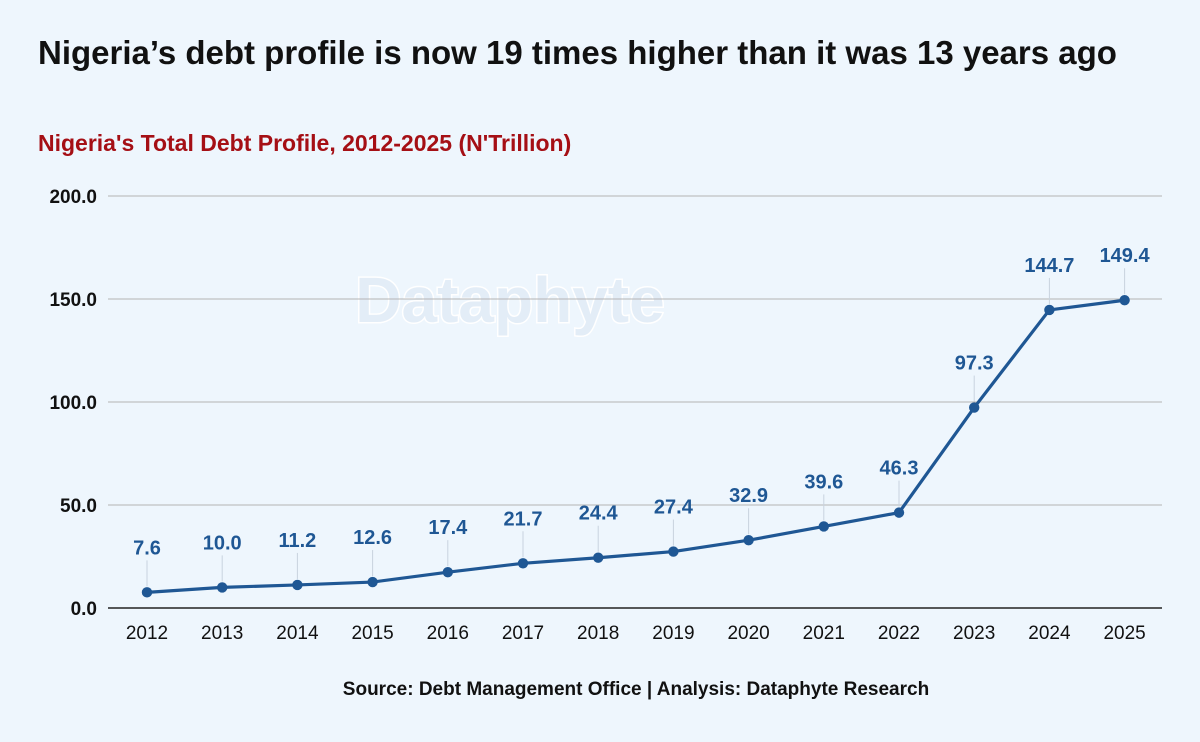 The image size is (1200, 742). I want to click on data-label: 10.0, so click(222, 543).